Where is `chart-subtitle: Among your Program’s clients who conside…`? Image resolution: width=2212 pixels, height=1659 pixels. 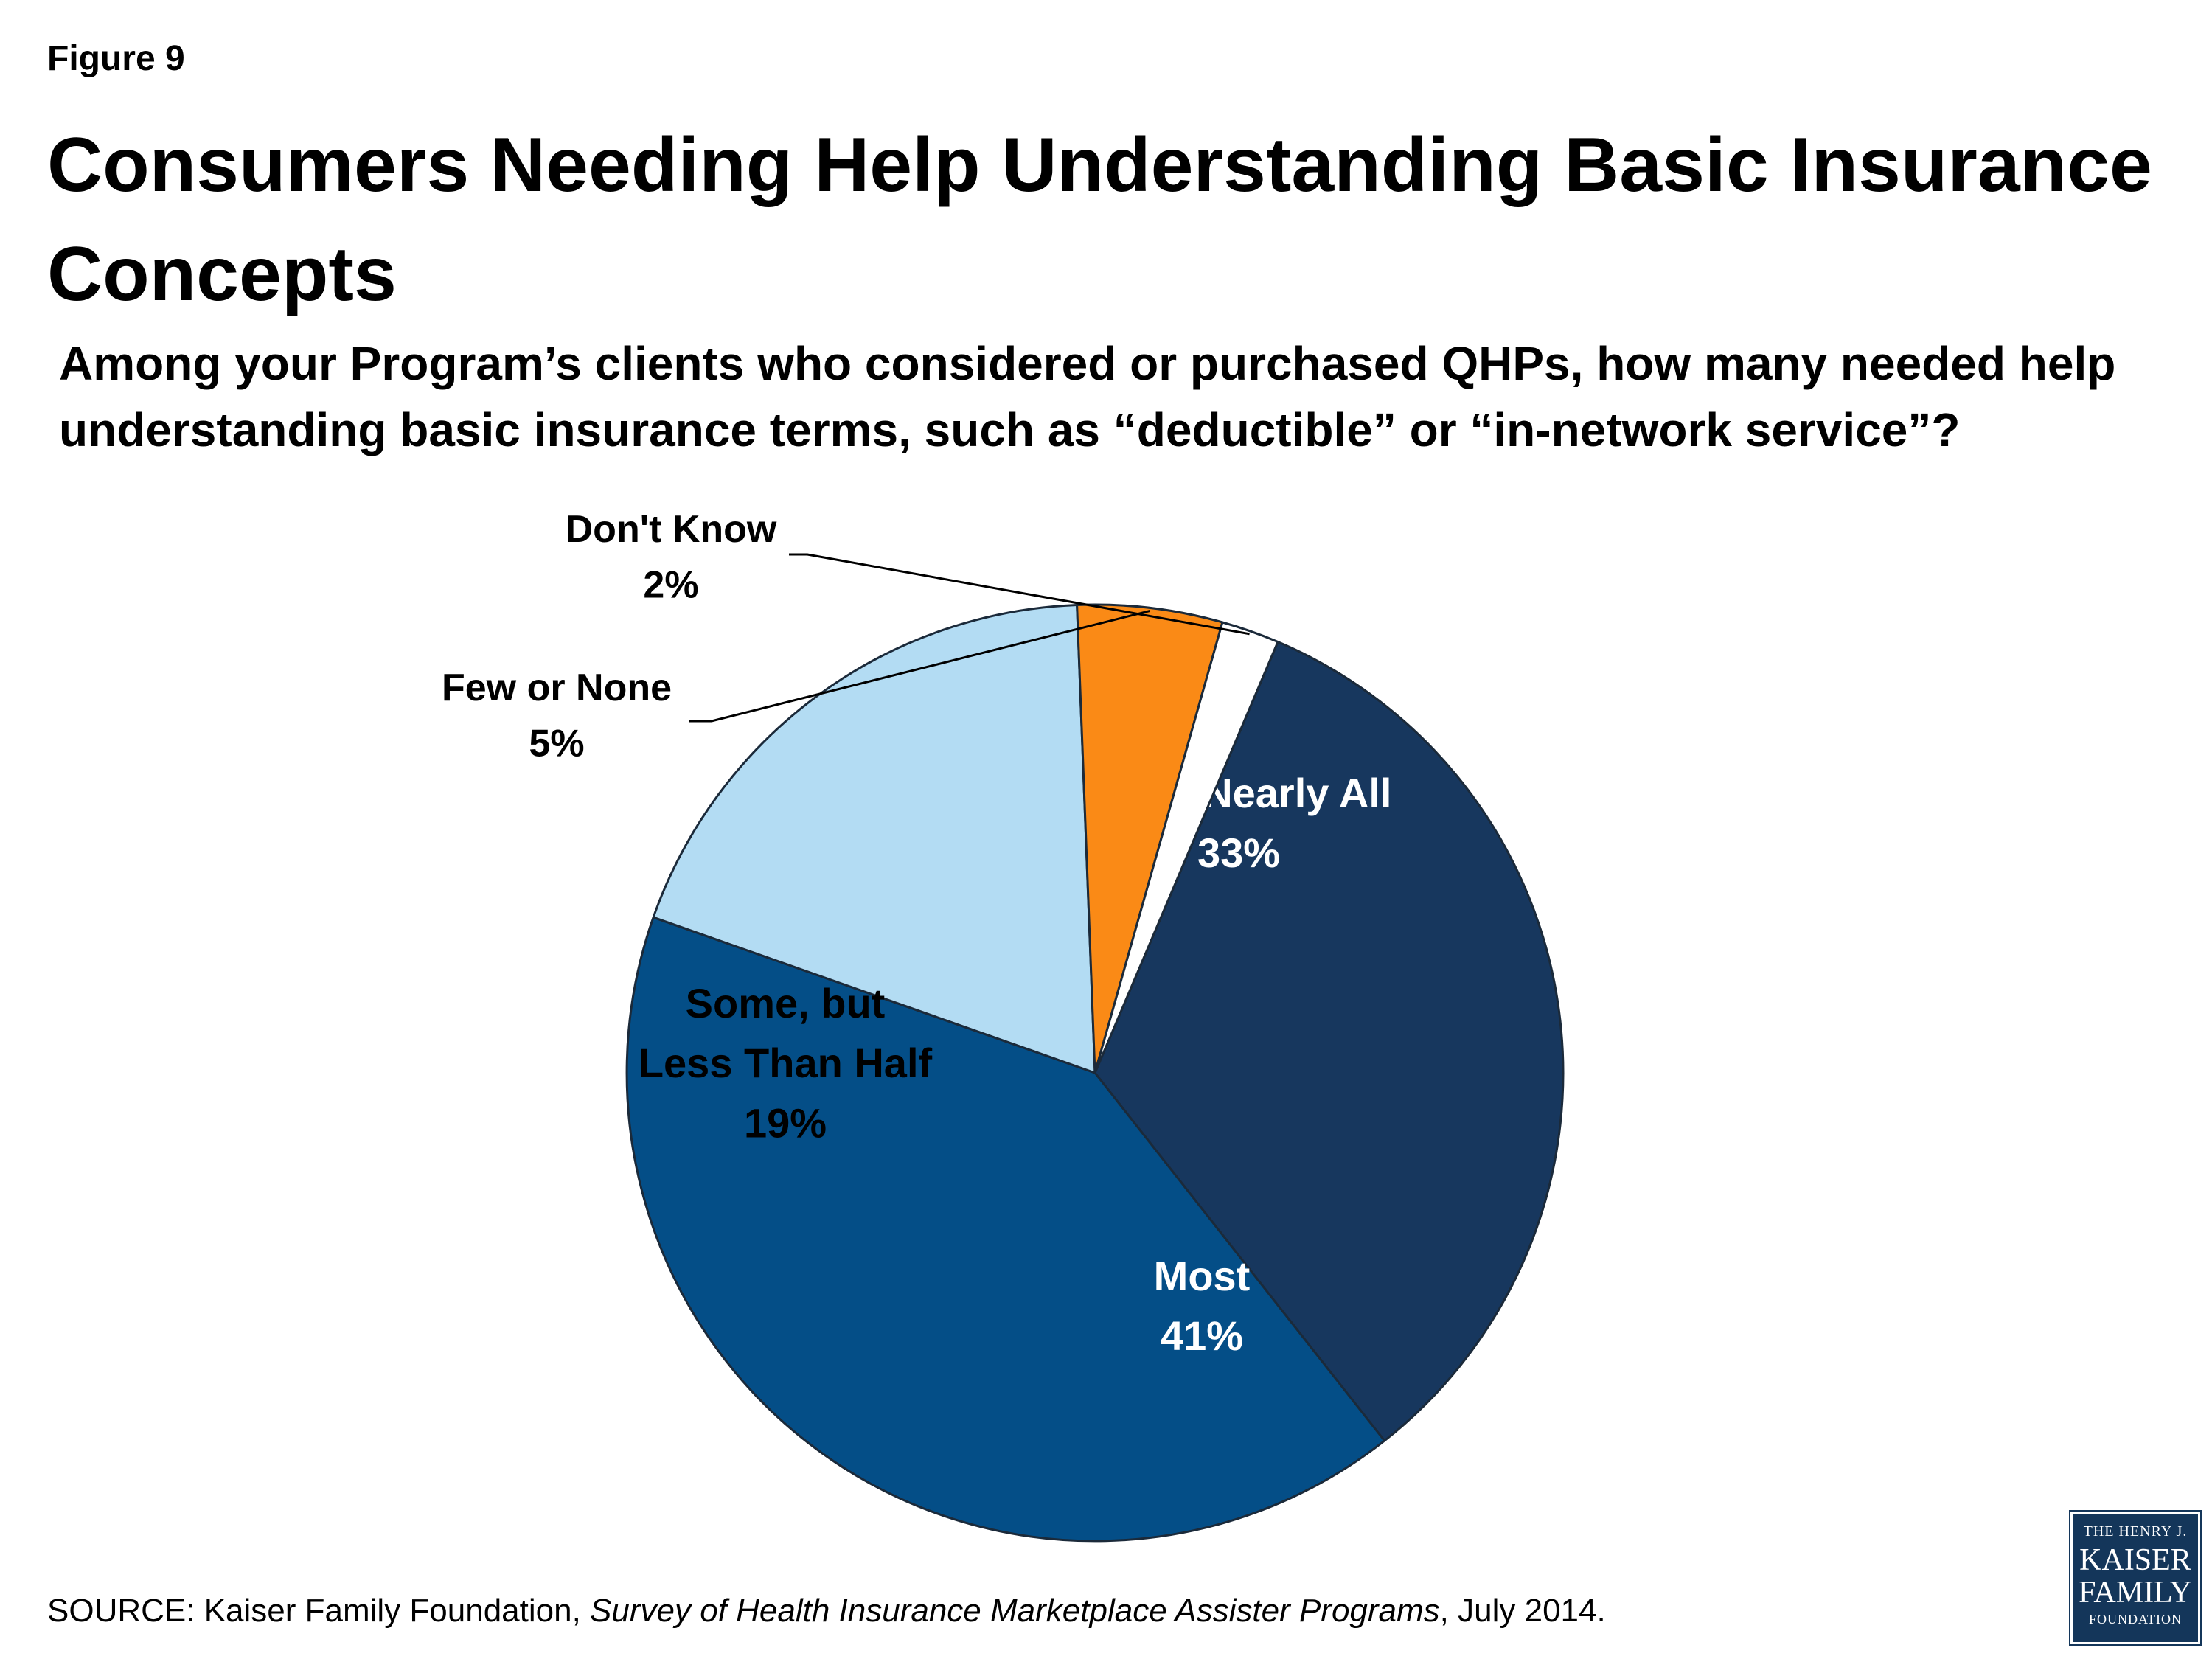 chart-subtitle: Among your Program’s clients who conside… is located at coordinates (1087, 396).